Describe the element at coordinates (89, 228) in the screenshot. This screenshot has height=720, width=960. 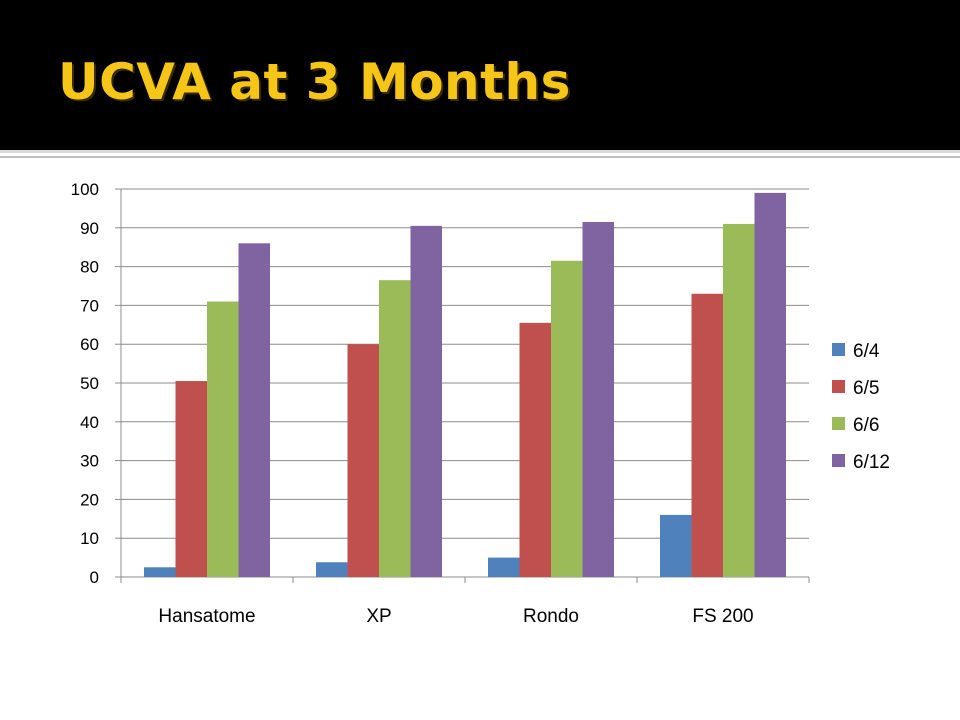
I see `y-tick-label: 90` at that location.